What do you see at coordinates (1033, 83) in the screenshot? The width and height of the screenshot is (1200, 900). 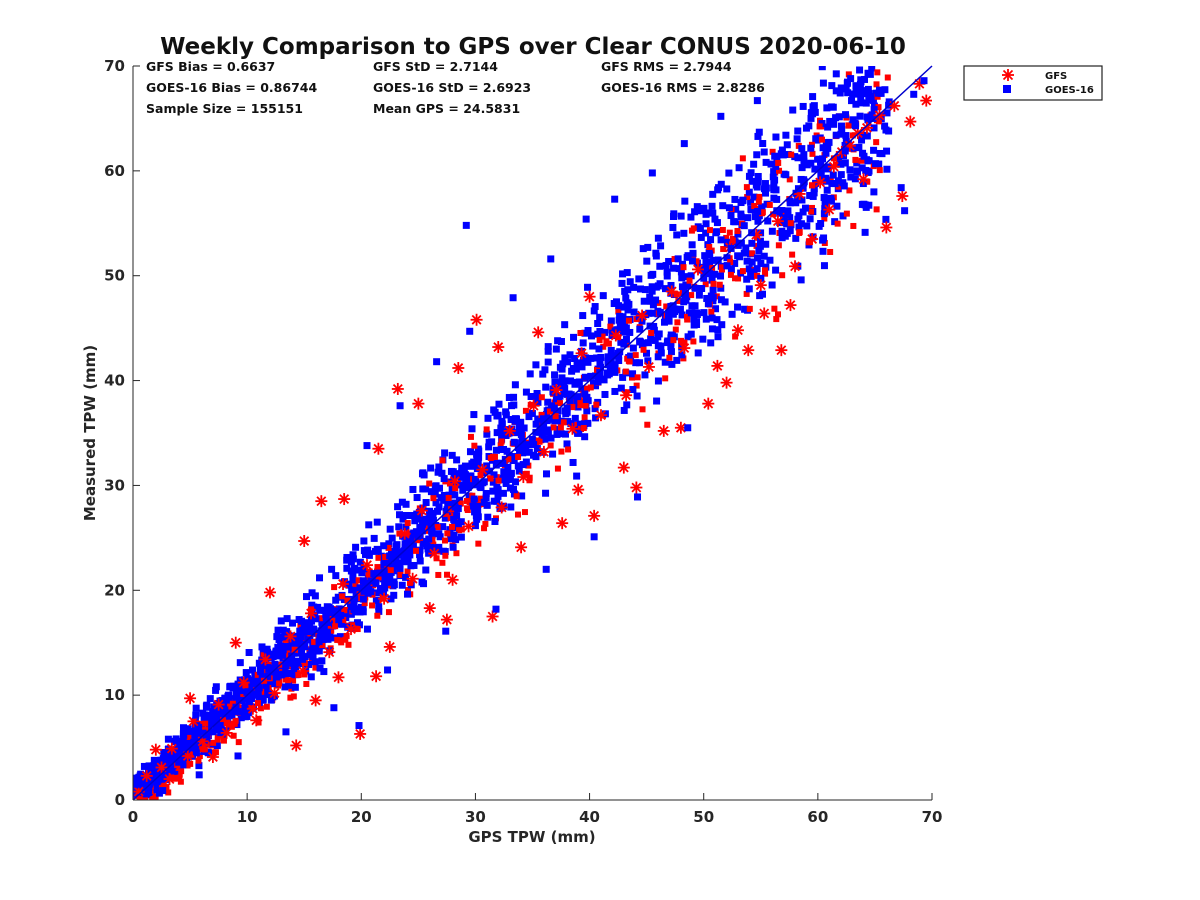 I see `legend: GFS GOES-16` at bounding box center [1033, 83].